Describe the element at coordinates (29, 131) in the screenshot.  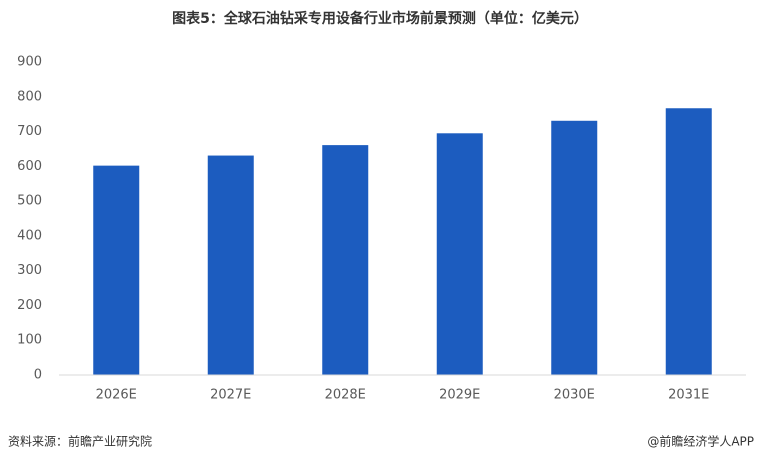
I see `y-tick-label: 700` at that location.